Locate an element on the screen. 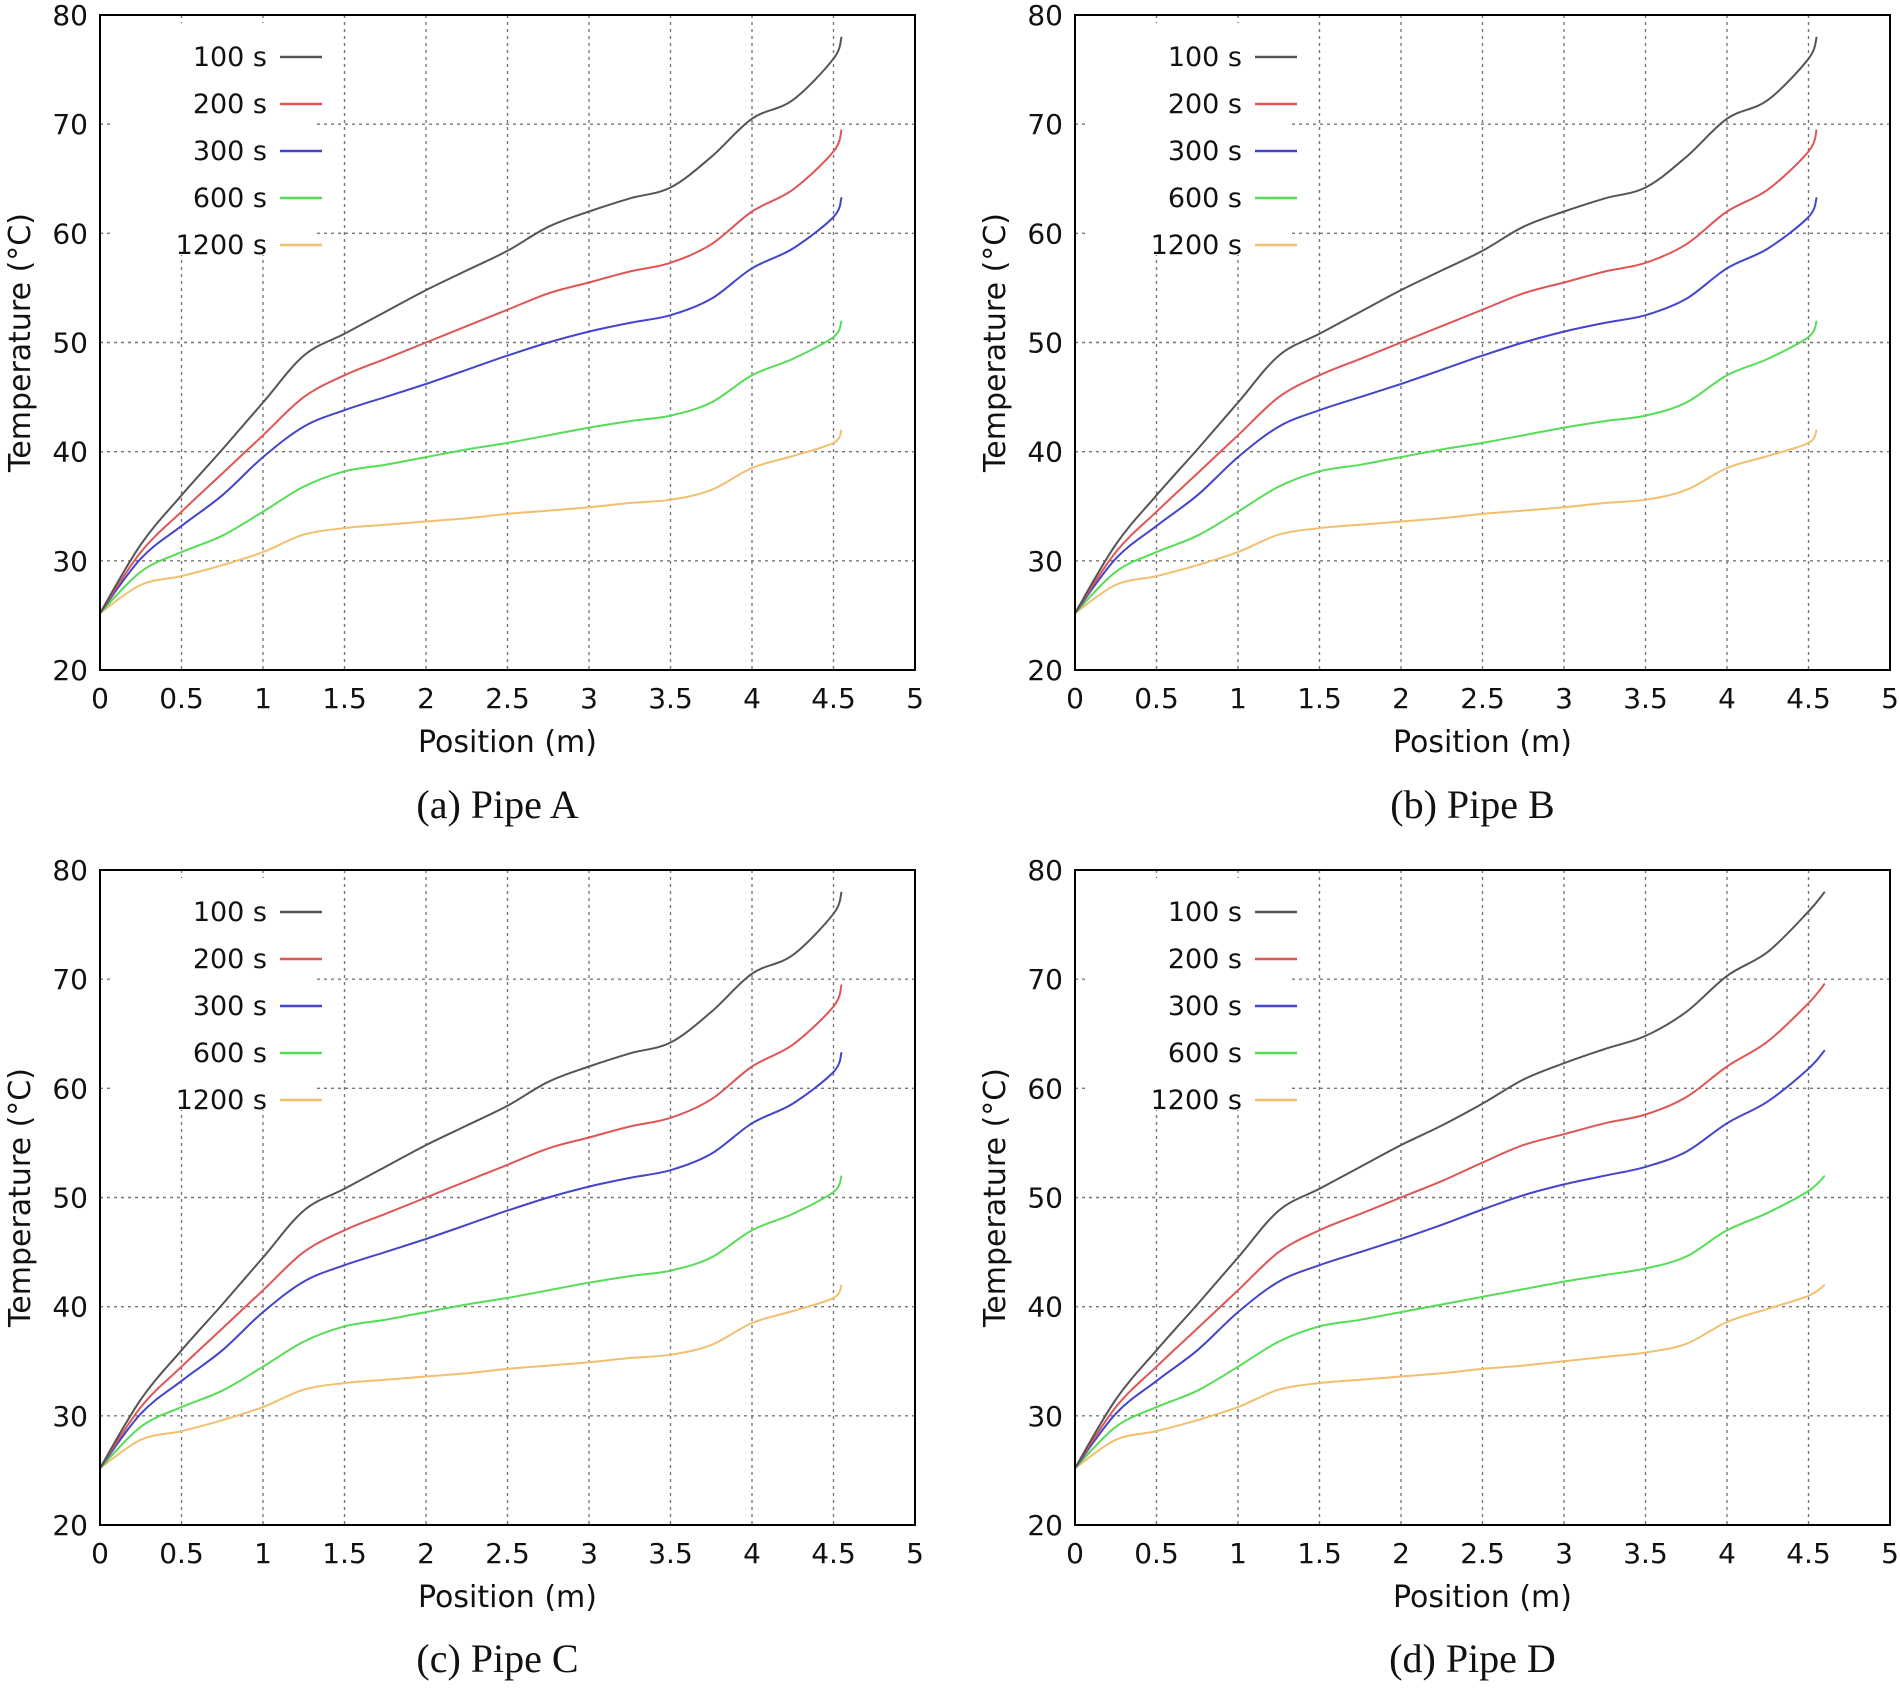  x-axis-label: Position (m) is located at coordinates (507, 1597).